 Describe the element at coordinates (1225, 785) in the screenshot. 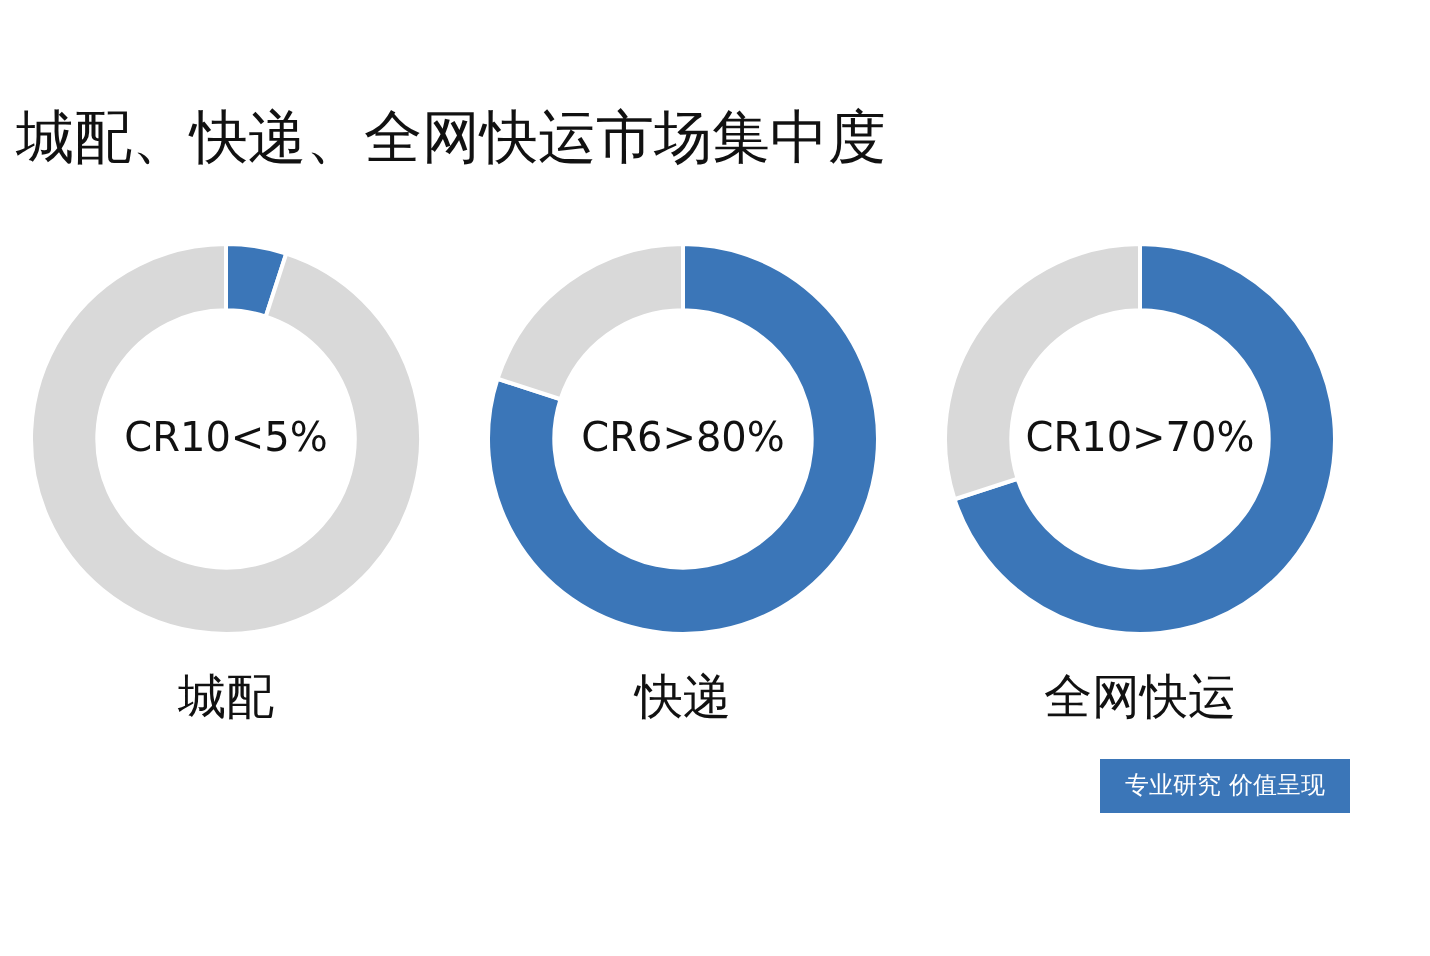

I see `text: 专业研究 价值呈现` at that location.